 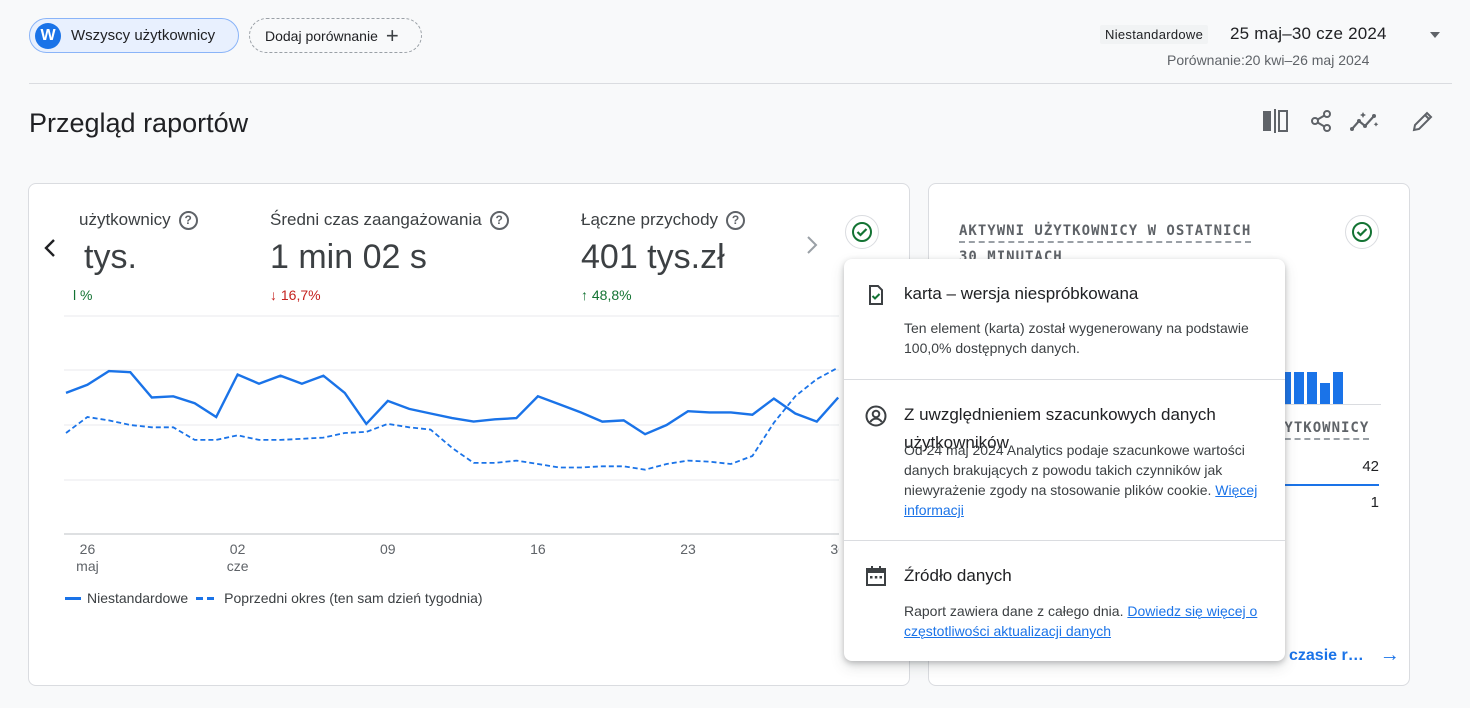 What do you see at coordinates (1105, 233) in the screenshot?
I see `realtime-title-line1: AKTYWNI UŻYTKOWNICY W OSTATNICH` at bounding box center [1105, 233].